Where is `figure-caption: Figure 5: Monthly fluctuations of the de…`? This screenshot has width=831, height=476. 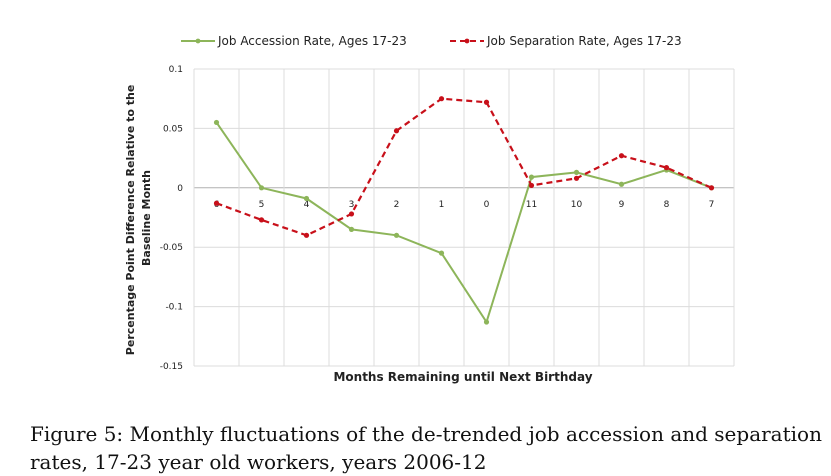
figure-caption: Figure 5: Monthly fluctuations of the de… is located at coordinates (426, 448).